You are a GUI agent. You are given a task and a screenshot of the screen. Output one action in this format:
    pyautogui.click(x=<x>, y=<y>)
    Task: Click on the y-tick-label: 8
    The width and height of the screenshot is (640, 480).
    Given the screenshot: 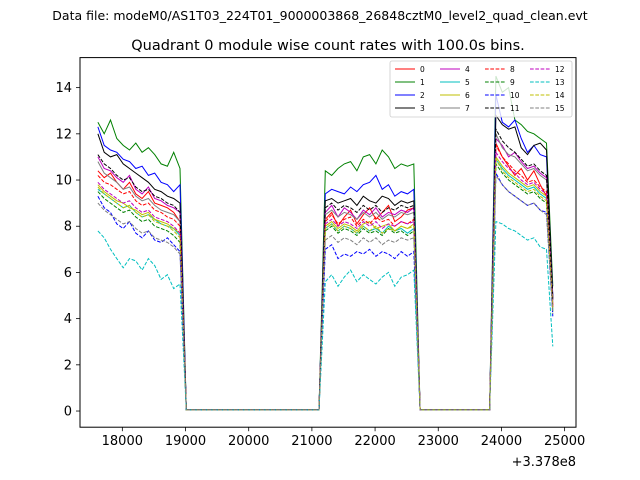 What is the action you would take?
    pyautogui.click(x=68, y=227)
    